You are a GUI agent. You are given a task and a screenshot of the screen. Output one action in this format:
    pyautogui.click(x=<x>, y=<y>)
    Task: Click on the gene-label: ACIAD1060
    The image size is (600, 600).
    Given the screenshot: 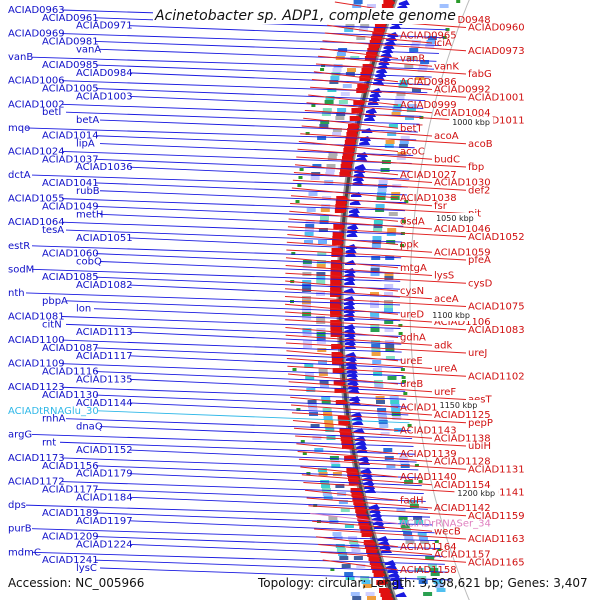 What is the action you would take?
    pyautogui.click(x=70, y=254)
    